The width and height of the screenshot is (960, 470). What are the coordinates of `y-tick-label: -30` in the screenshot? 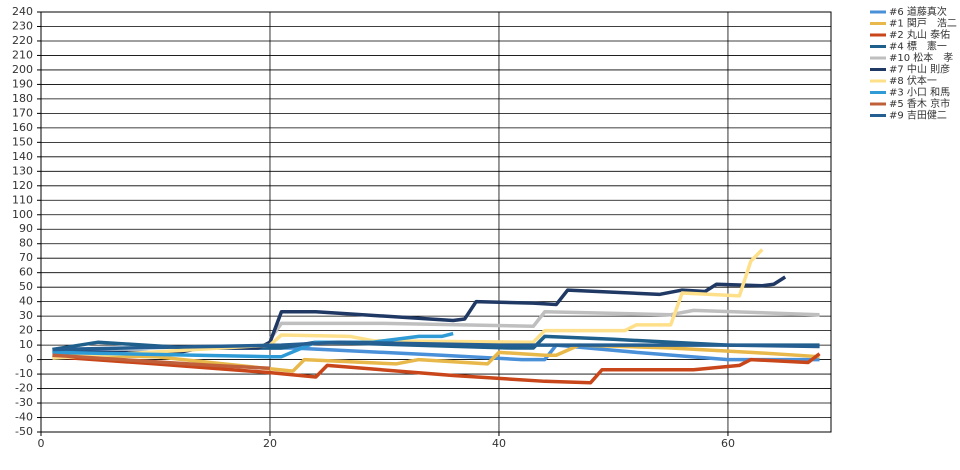 It's located at (24, 402).